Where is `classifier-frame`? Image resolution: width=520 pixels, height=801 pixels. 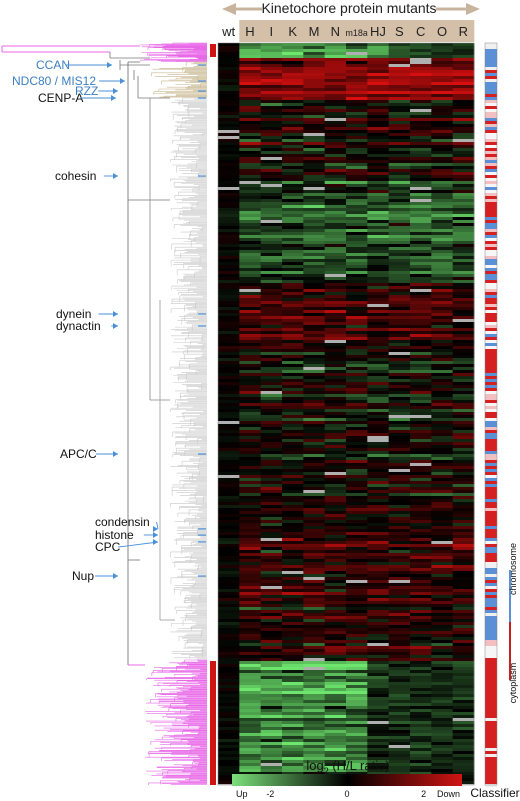 classifier-frame is located at coordinates (491, 414).